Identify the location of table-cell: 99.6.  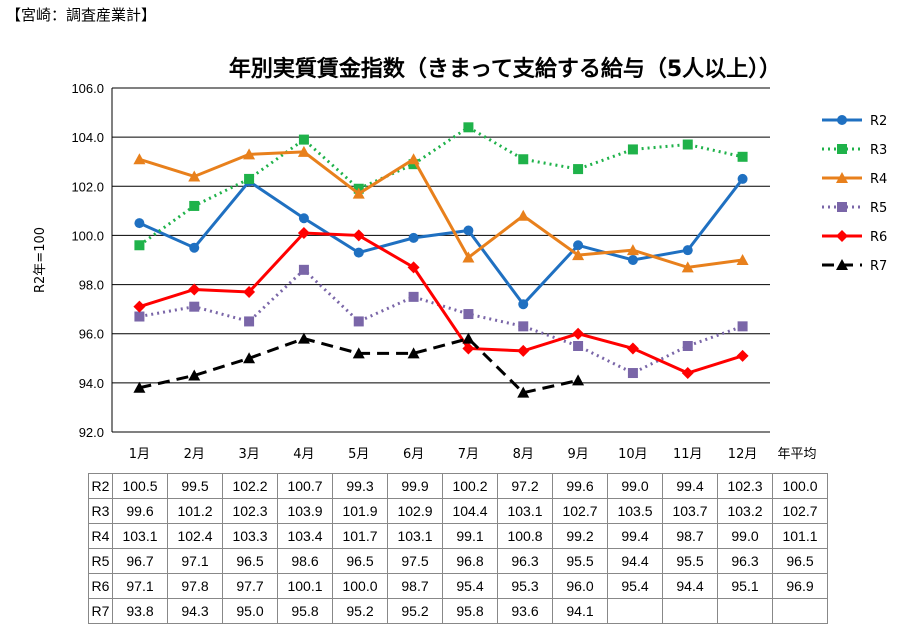
(580, 486).